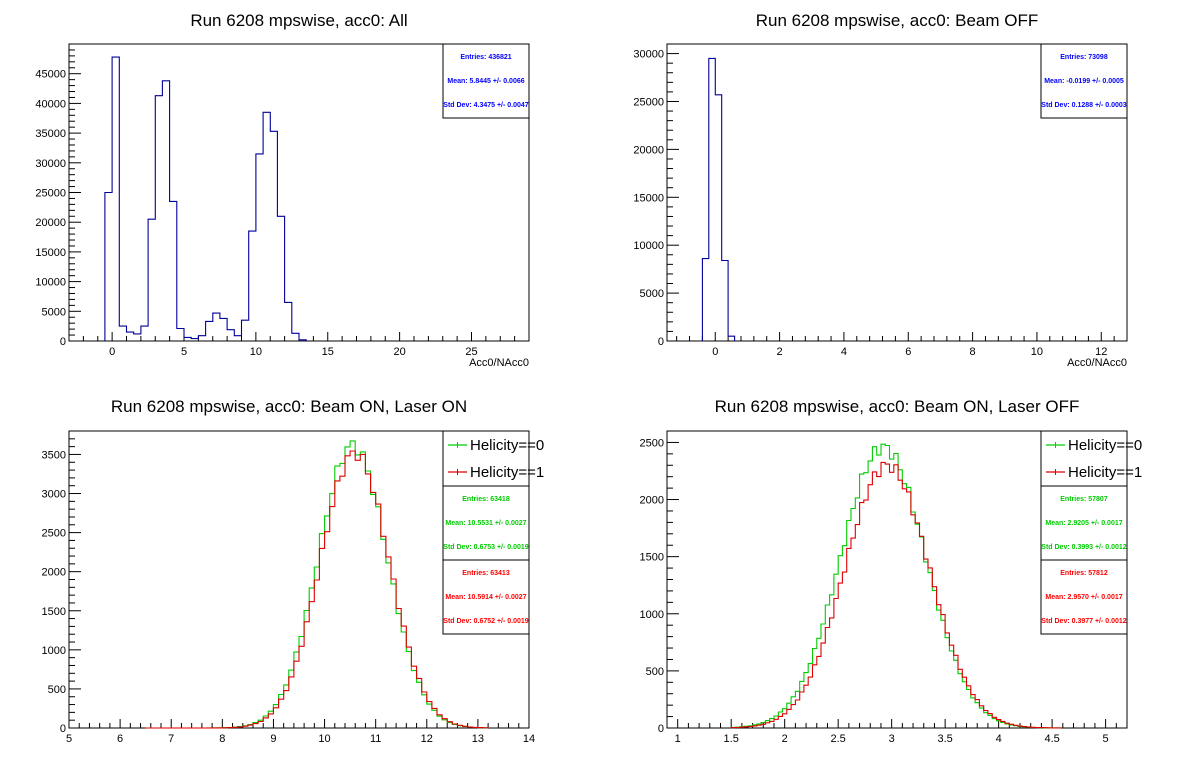 The image size is (1196, 772). What do you see at coordinates (897, 20) in the screenshot?
I see `chart-title: Run 6208 mpswise, acc0: Beam OFF` at bounding box center [897, 20].